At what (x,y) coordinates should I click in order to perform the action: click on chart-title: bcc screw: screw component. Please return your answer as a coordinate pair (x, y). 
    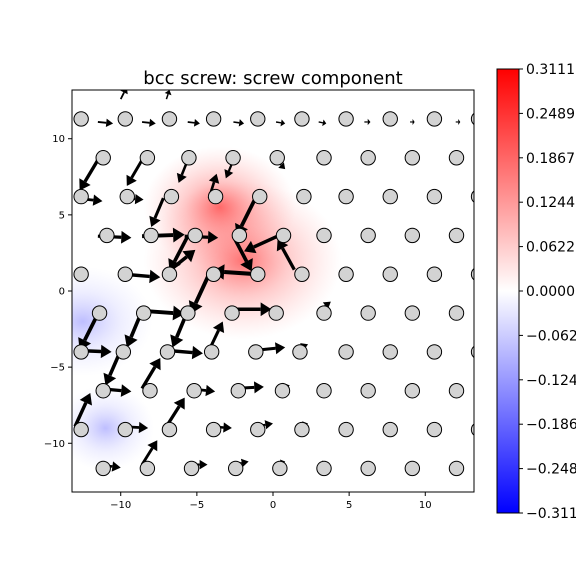
    Looking at the image, I should click on (272, 78).